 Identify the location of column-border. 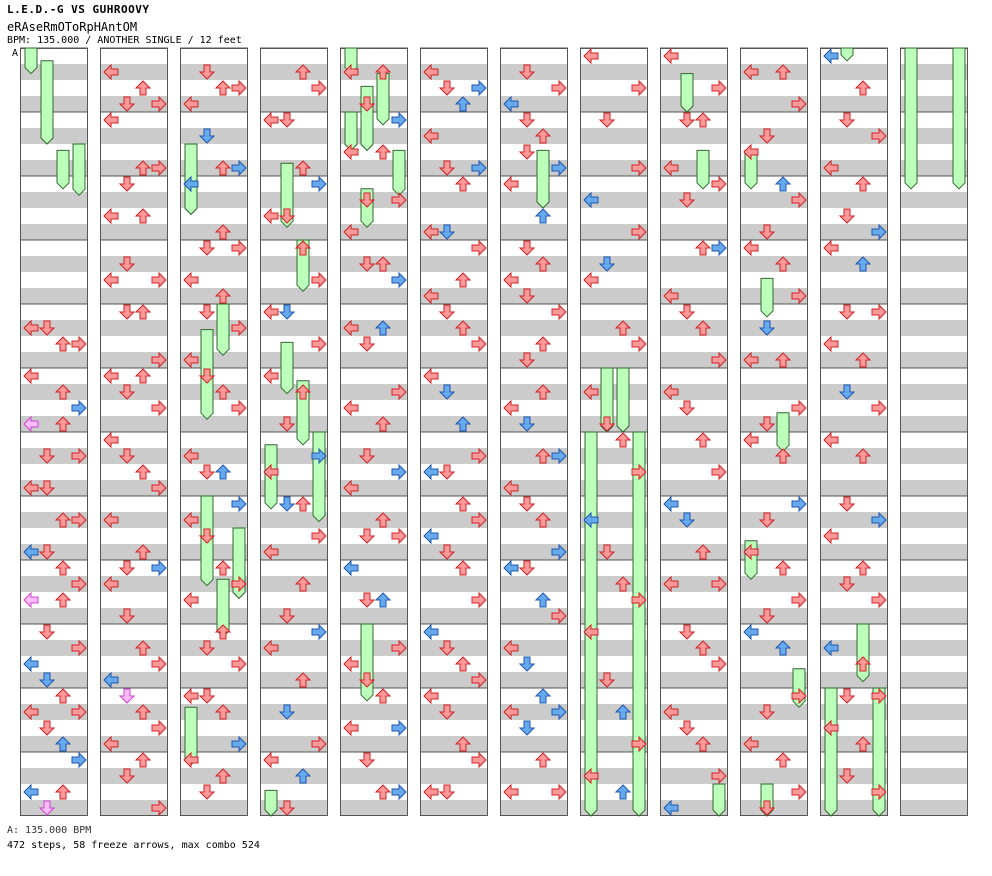
(214, 432).